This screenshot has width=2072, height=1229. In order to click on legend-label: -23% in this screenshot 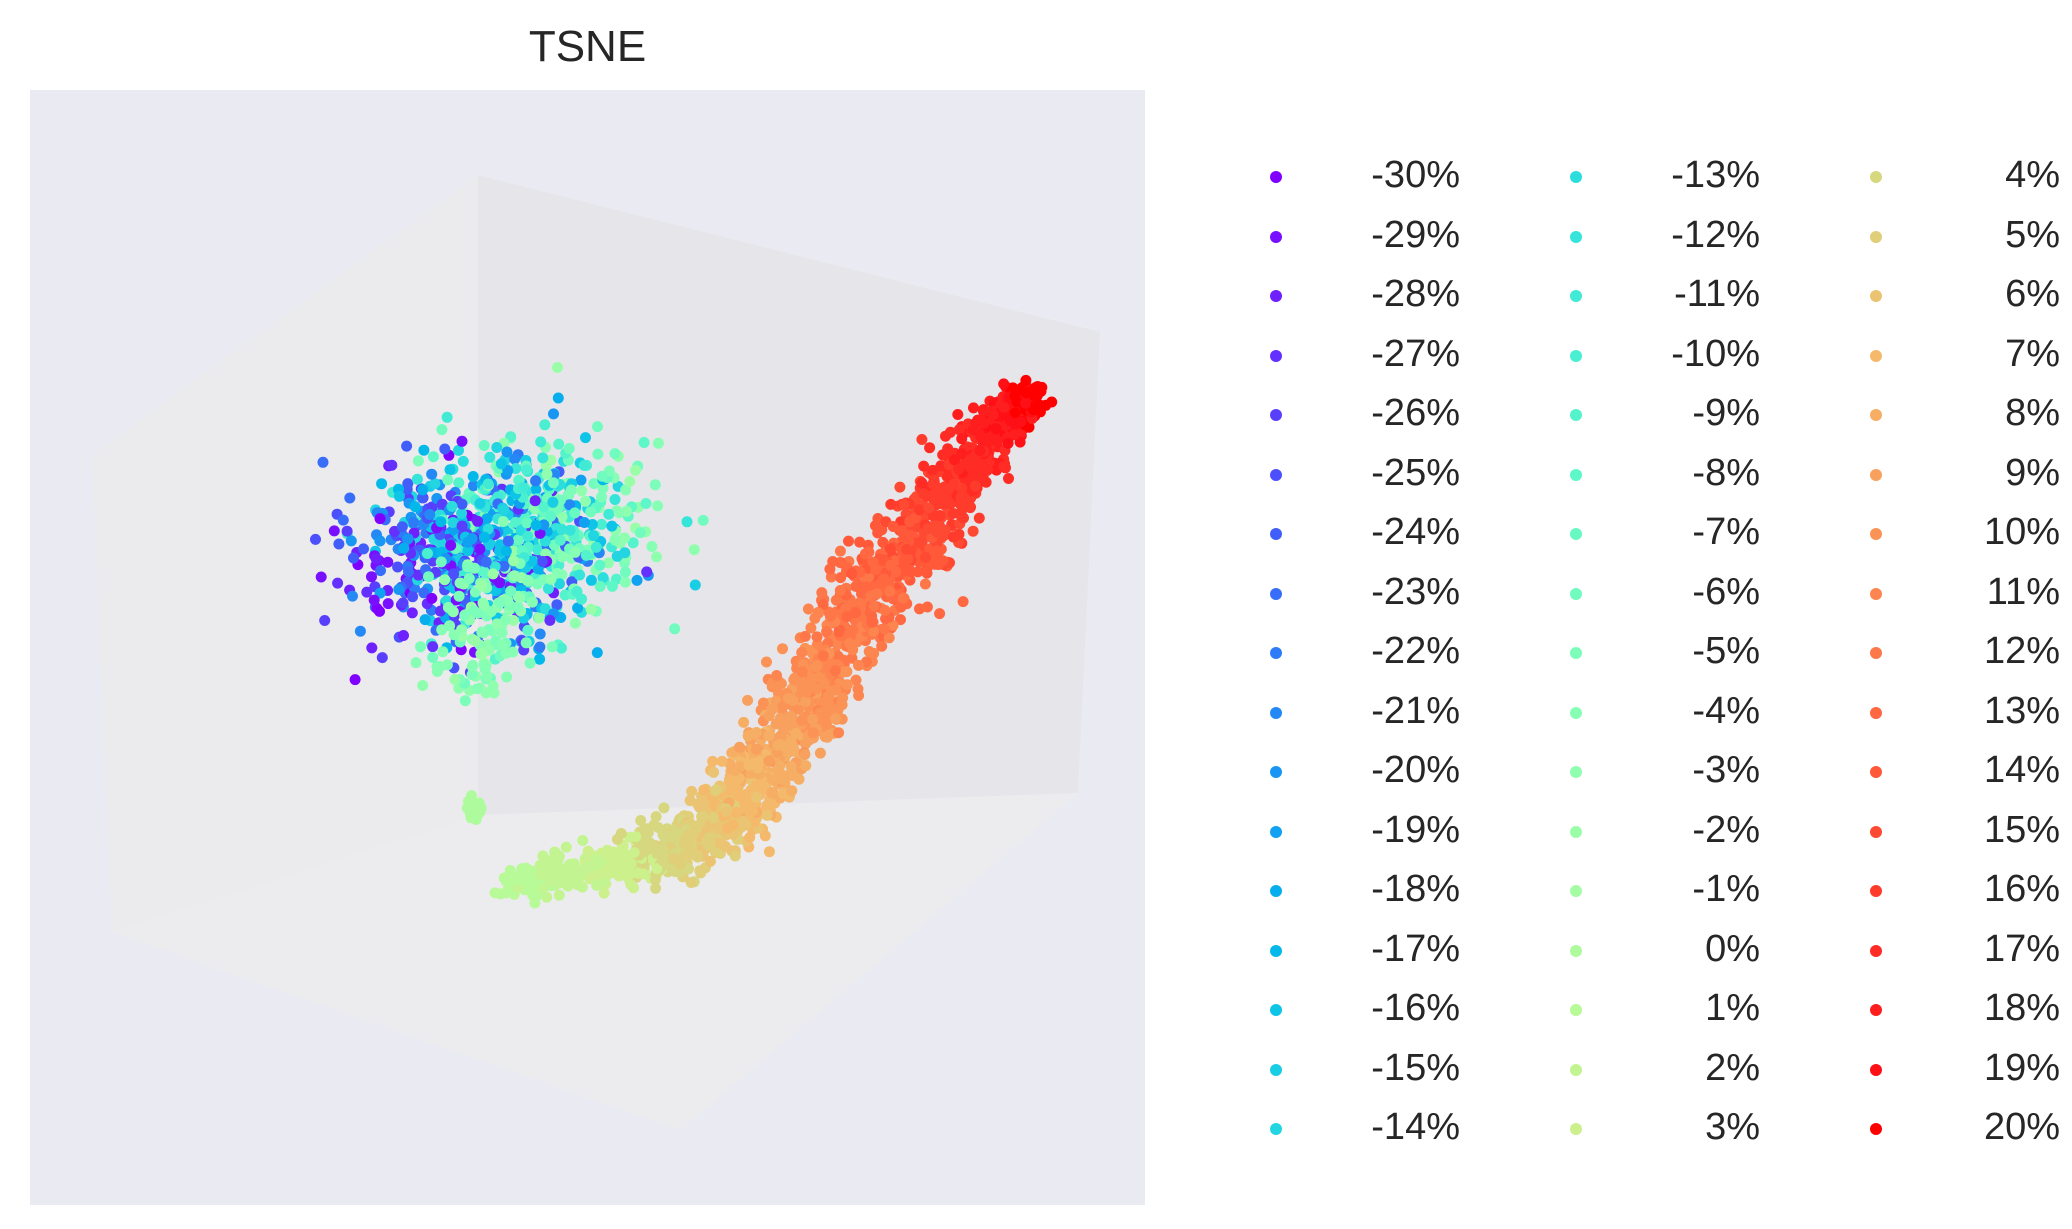, I will do `click(1415, 591)`.